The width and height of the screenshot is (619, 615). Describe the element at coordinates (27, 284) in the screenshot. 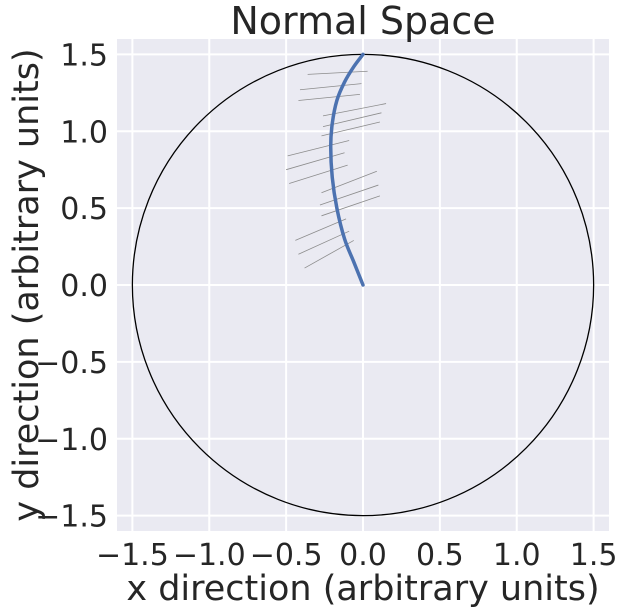

I see `y-axis-label: y direction (arbitrary units)` at that location.